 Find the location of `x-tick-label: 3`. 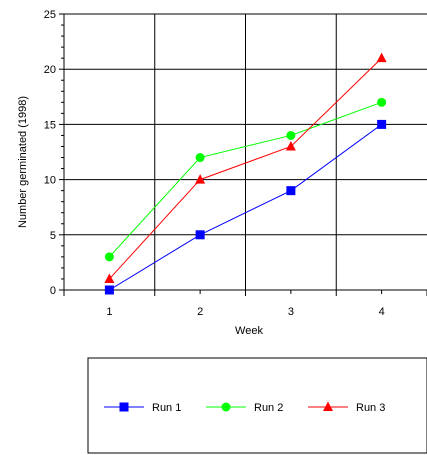

x-tick-label: 3 is located at coordinates (291, 312).